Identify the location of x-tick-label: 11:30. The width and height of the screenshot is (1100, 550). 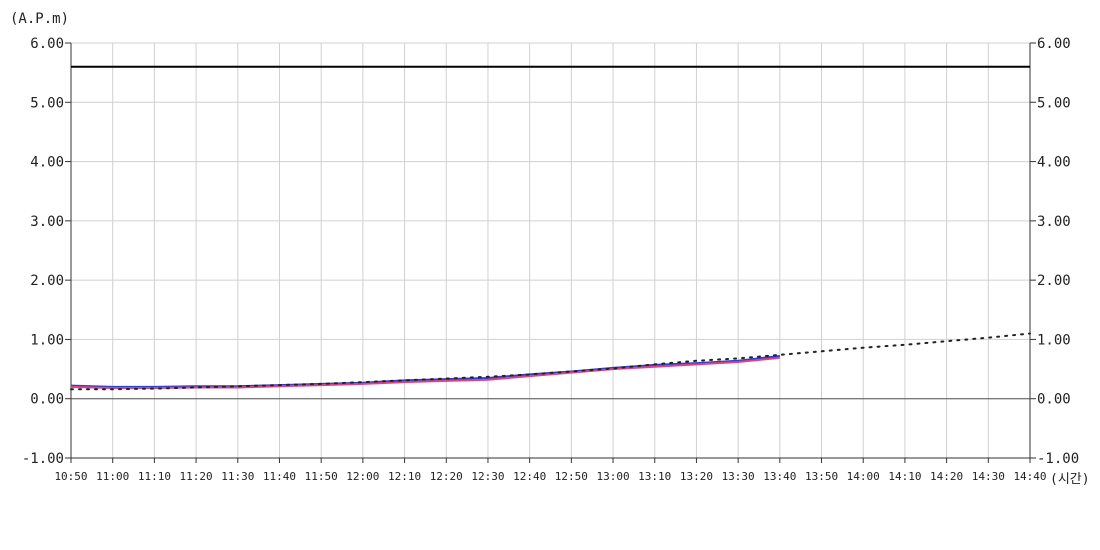
(237, 476).